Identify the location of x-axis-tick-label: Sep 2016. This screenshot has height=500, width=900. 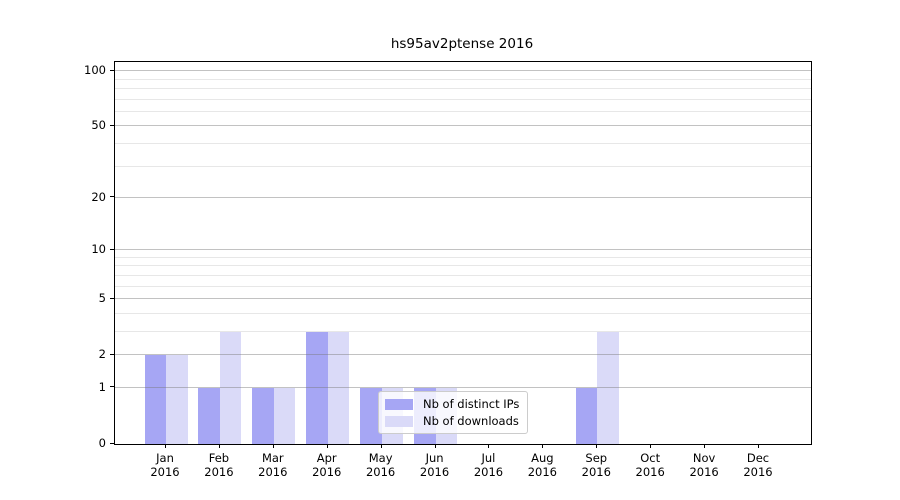
(596, 465).